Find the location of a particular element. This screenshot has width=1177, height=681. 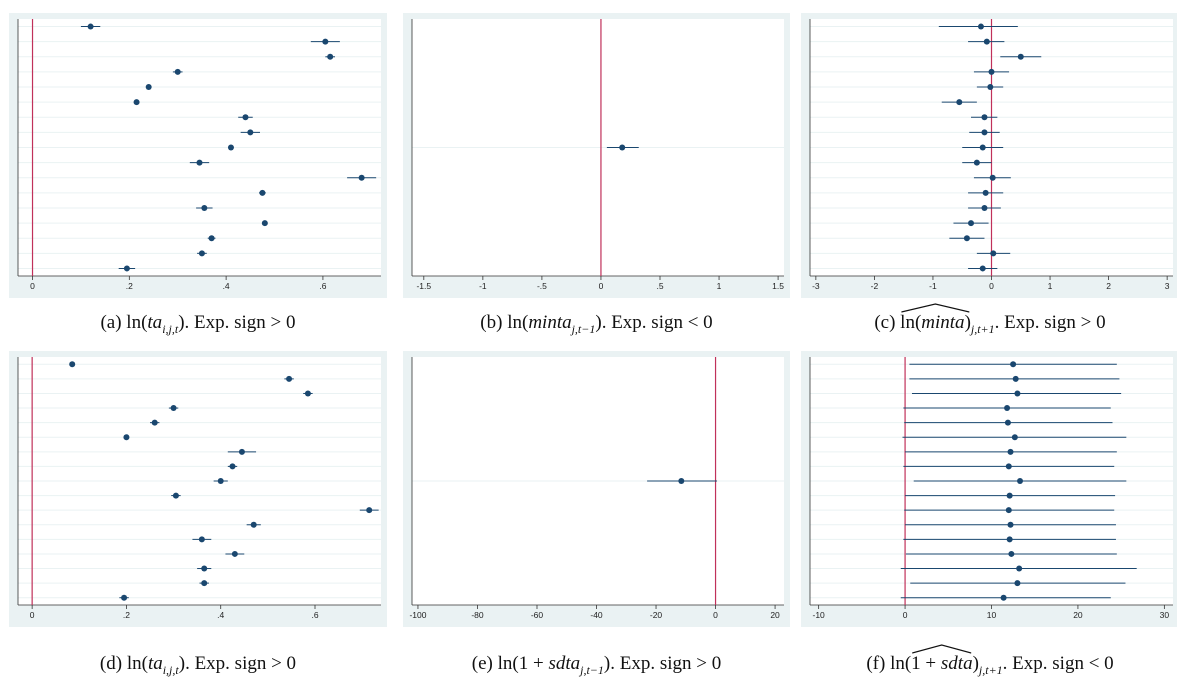

caption-d-fn: ln( is located at coordinates (137, 663).